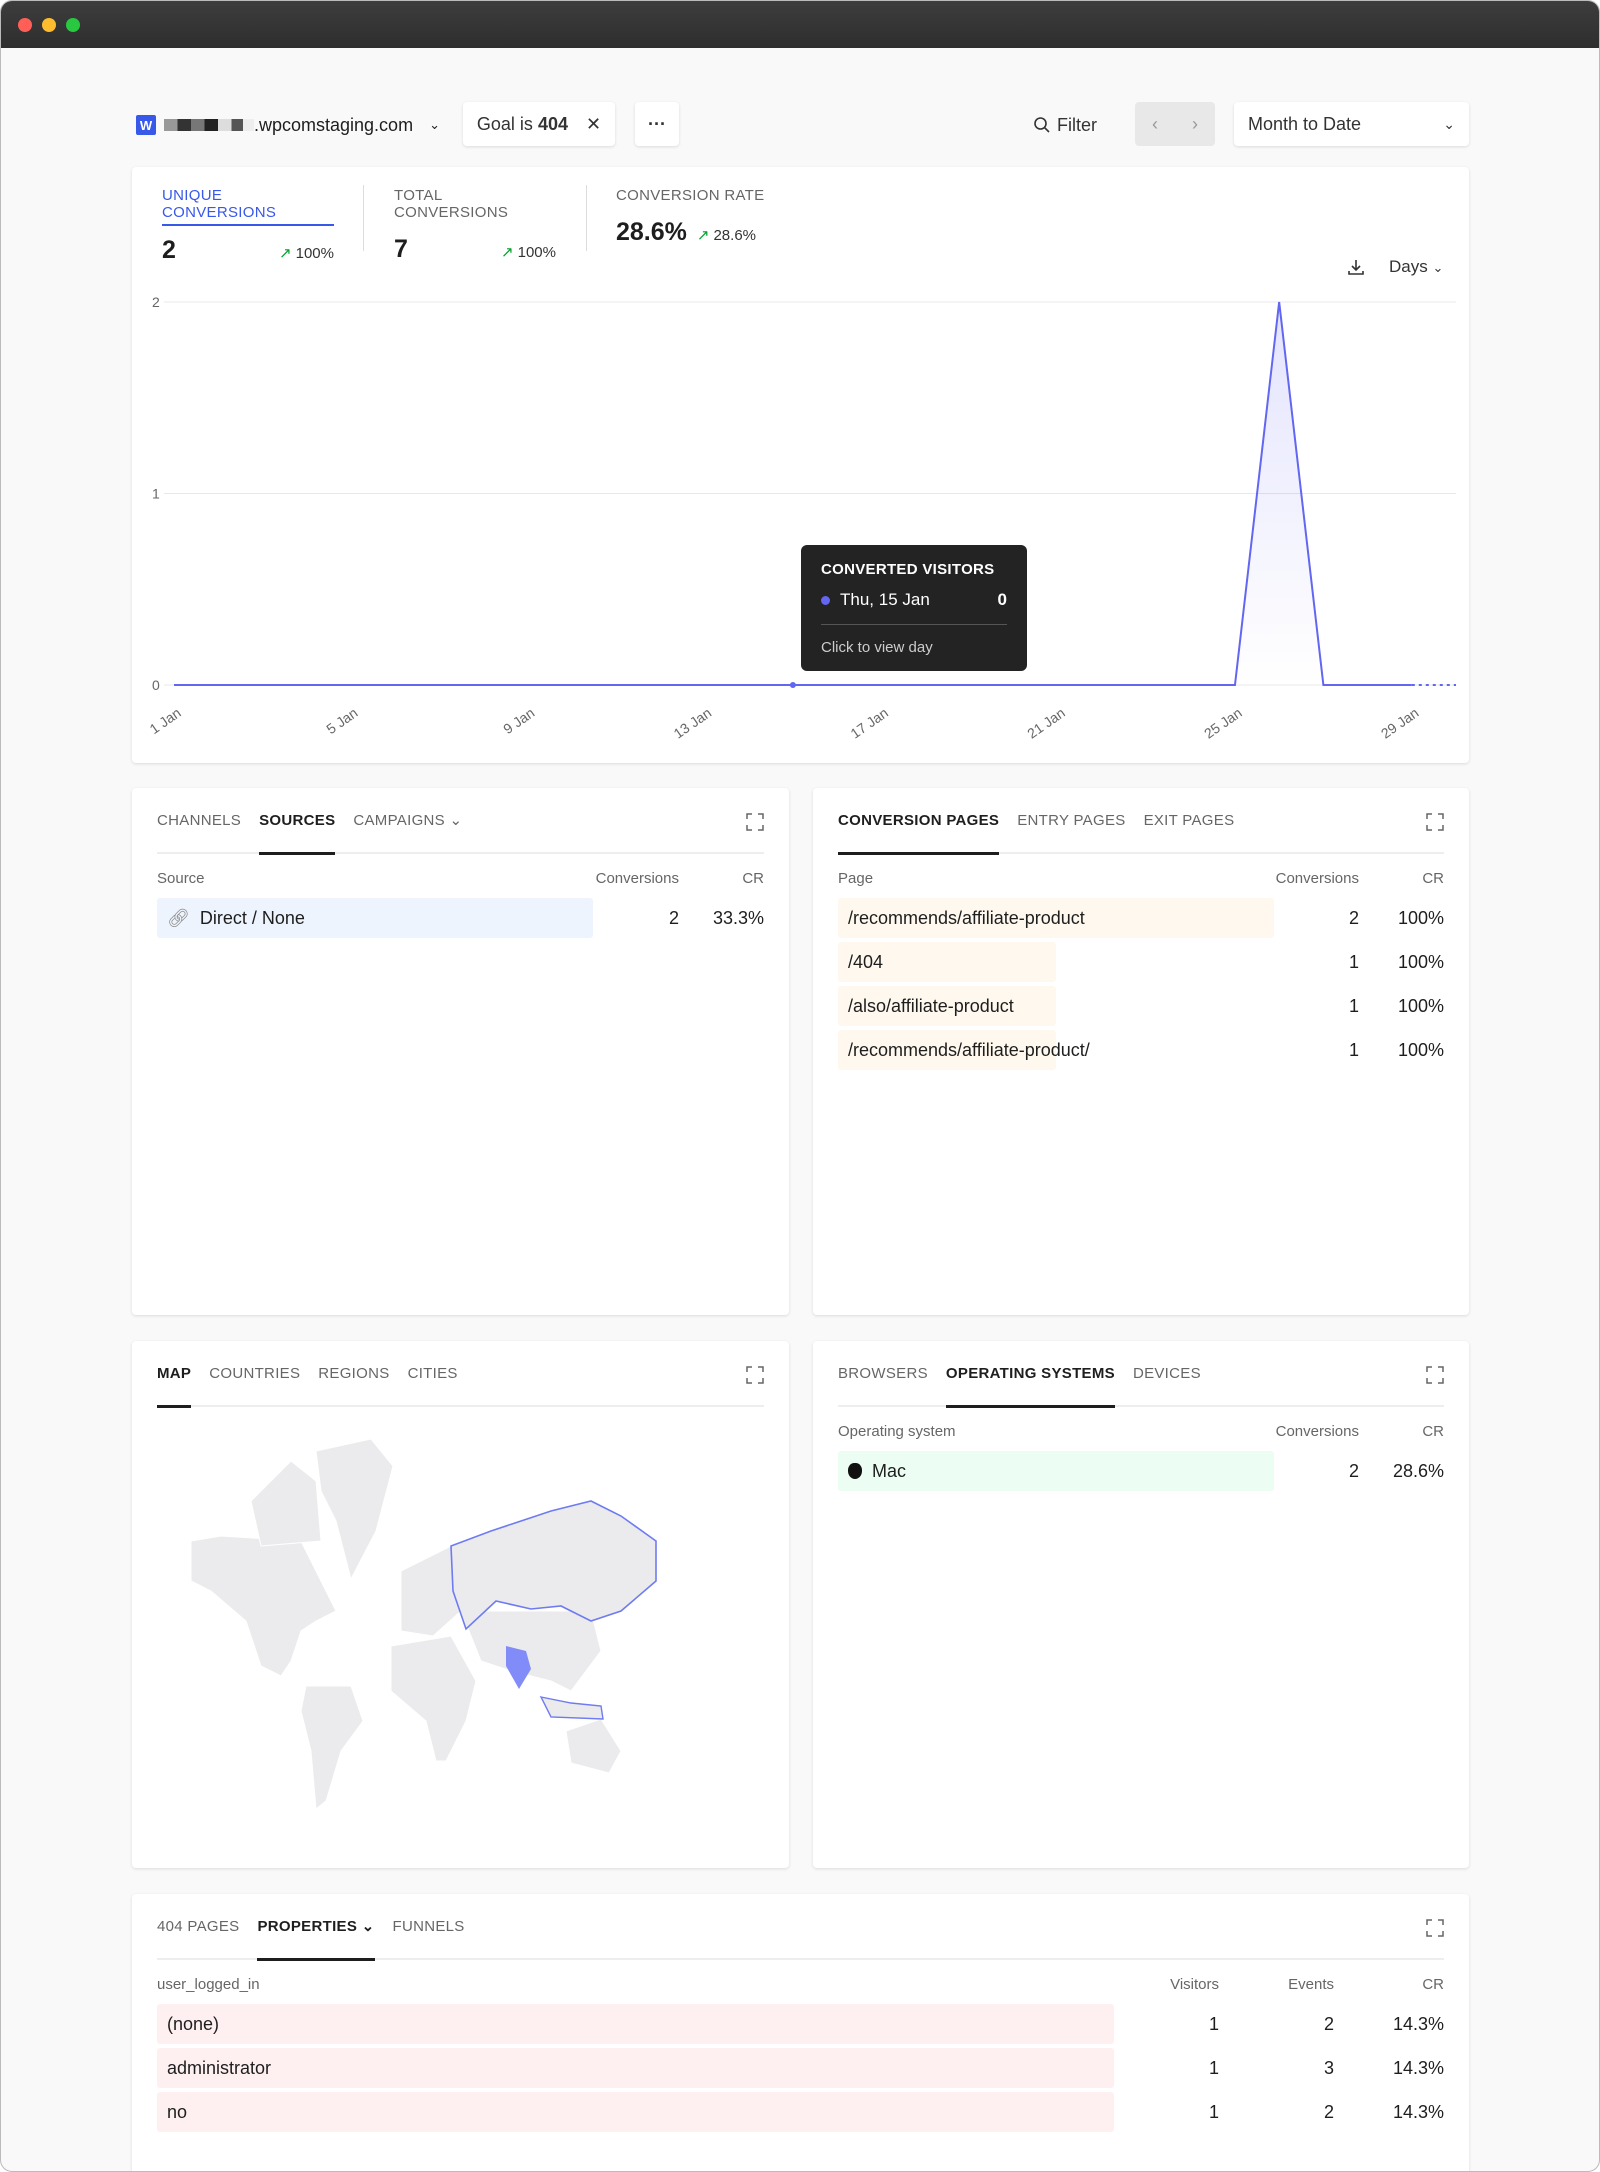 The image size is (1600, 2172). Describe the element at coordinates (49, 25) in the screenshot. I see `minimize-window-button` at that location.